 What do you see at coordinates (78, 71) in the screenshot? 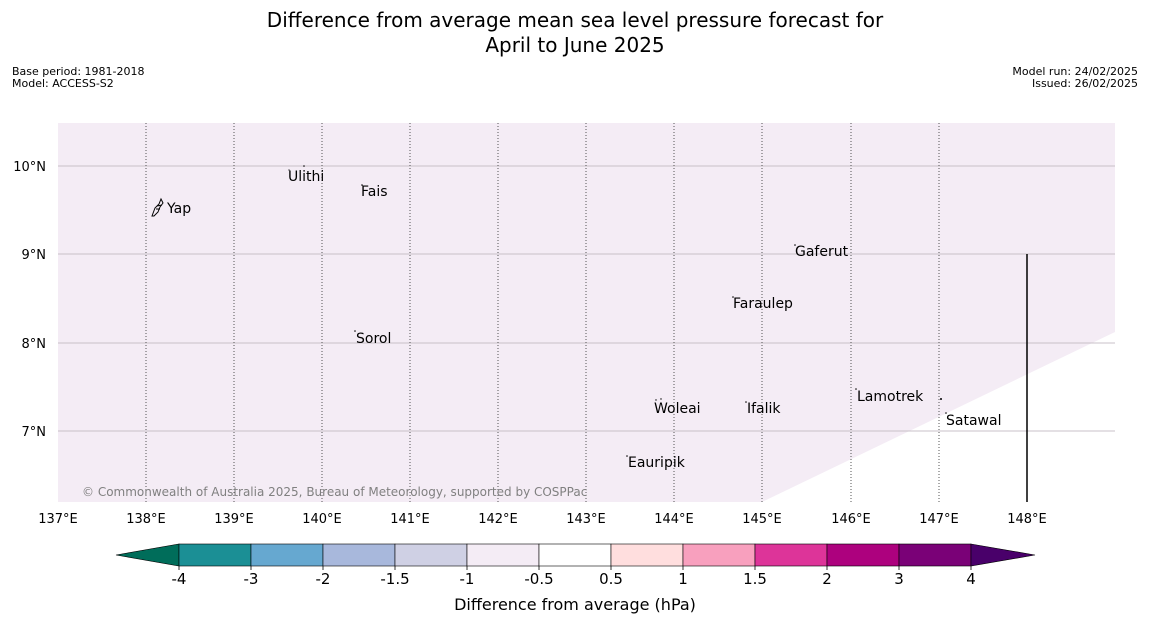
I see `base-period: Base period: 1981-2018` at bounding box center [78, 71].